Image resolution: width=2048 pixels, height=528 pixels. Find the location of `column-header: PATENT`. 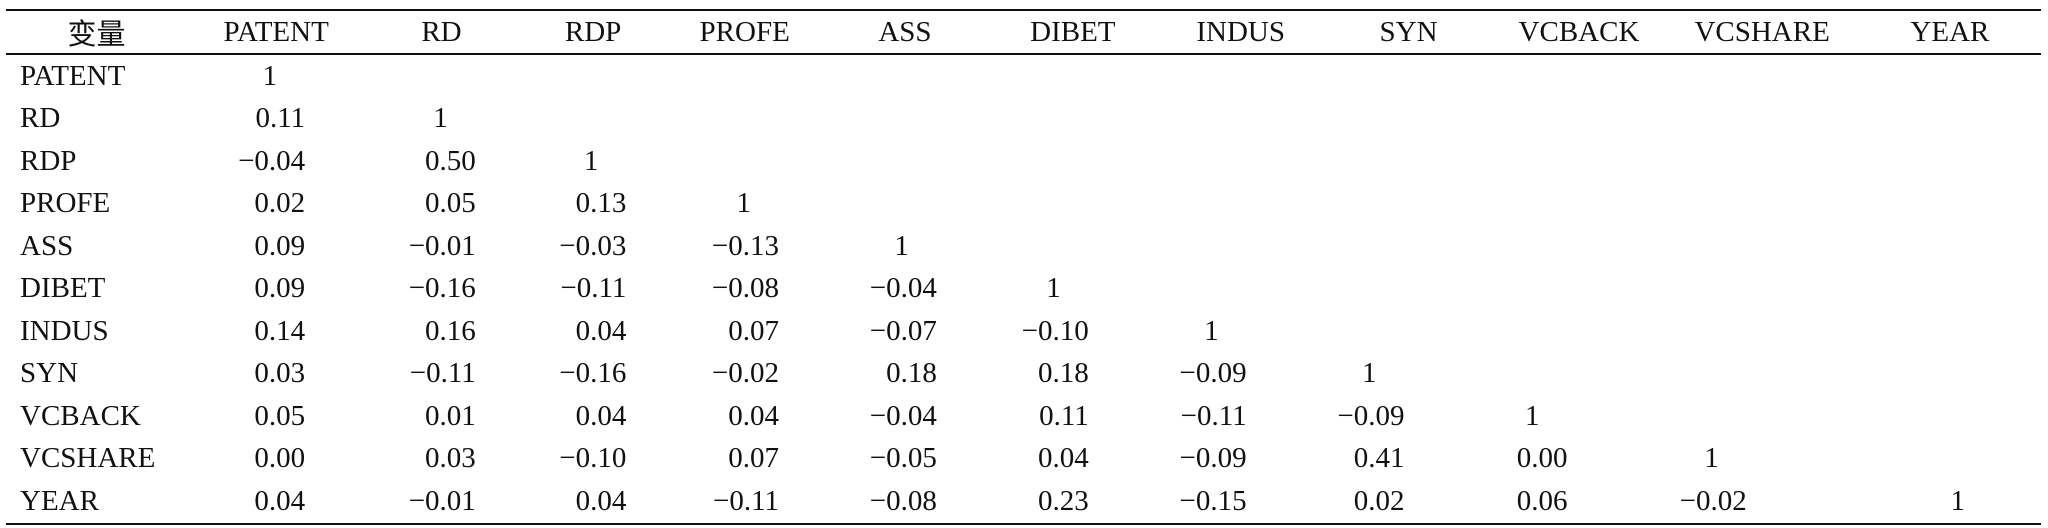

column-header: PATENT is located at coordinates (276, 32).